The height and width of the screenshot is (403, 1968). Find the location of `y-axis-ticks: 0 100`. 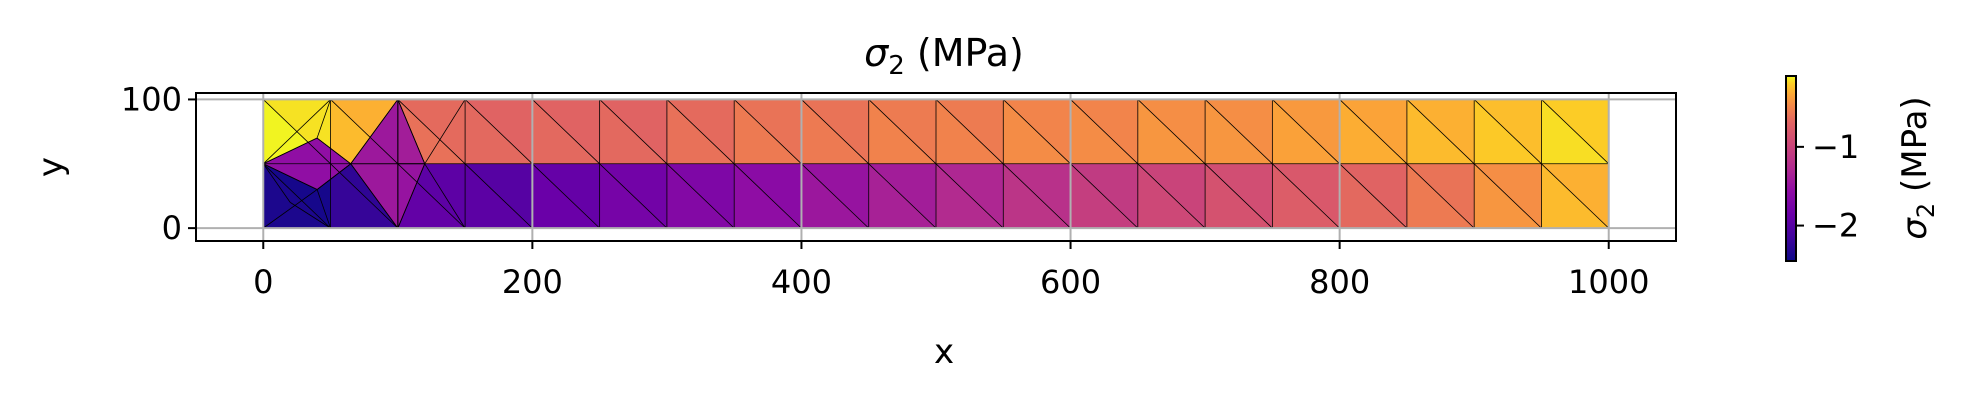

y-axis-ticks: 0 100 is located at coordinates (158, 163).